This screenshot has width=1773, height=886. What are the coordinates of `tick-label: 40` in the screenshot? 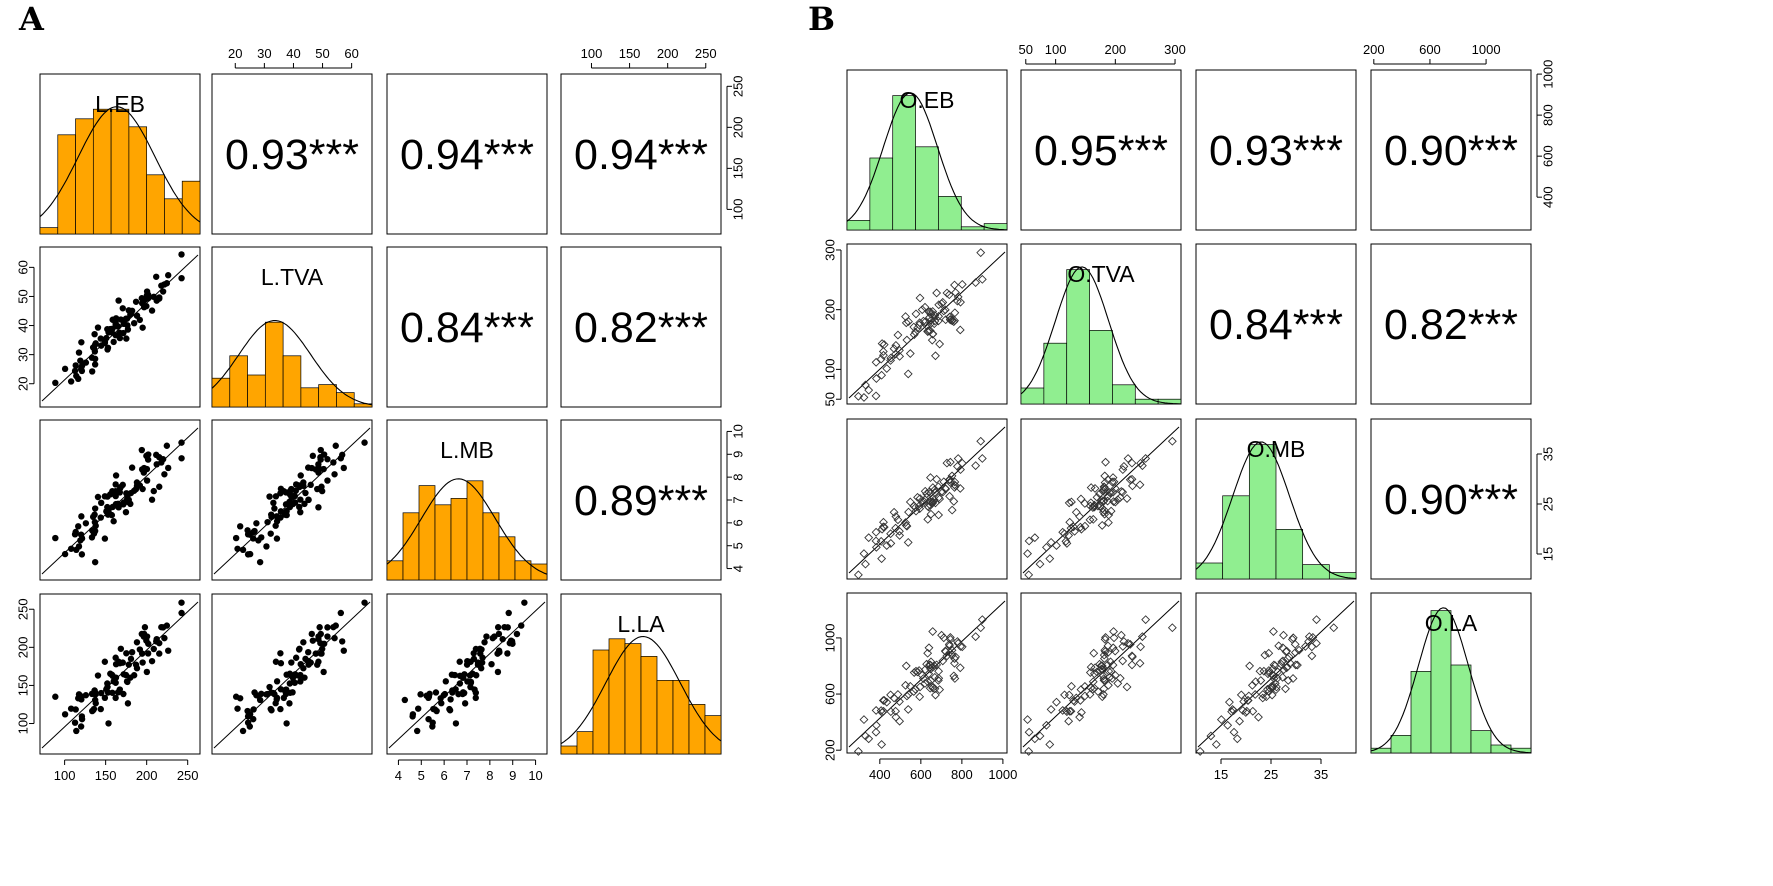 It's located at (293, 53).